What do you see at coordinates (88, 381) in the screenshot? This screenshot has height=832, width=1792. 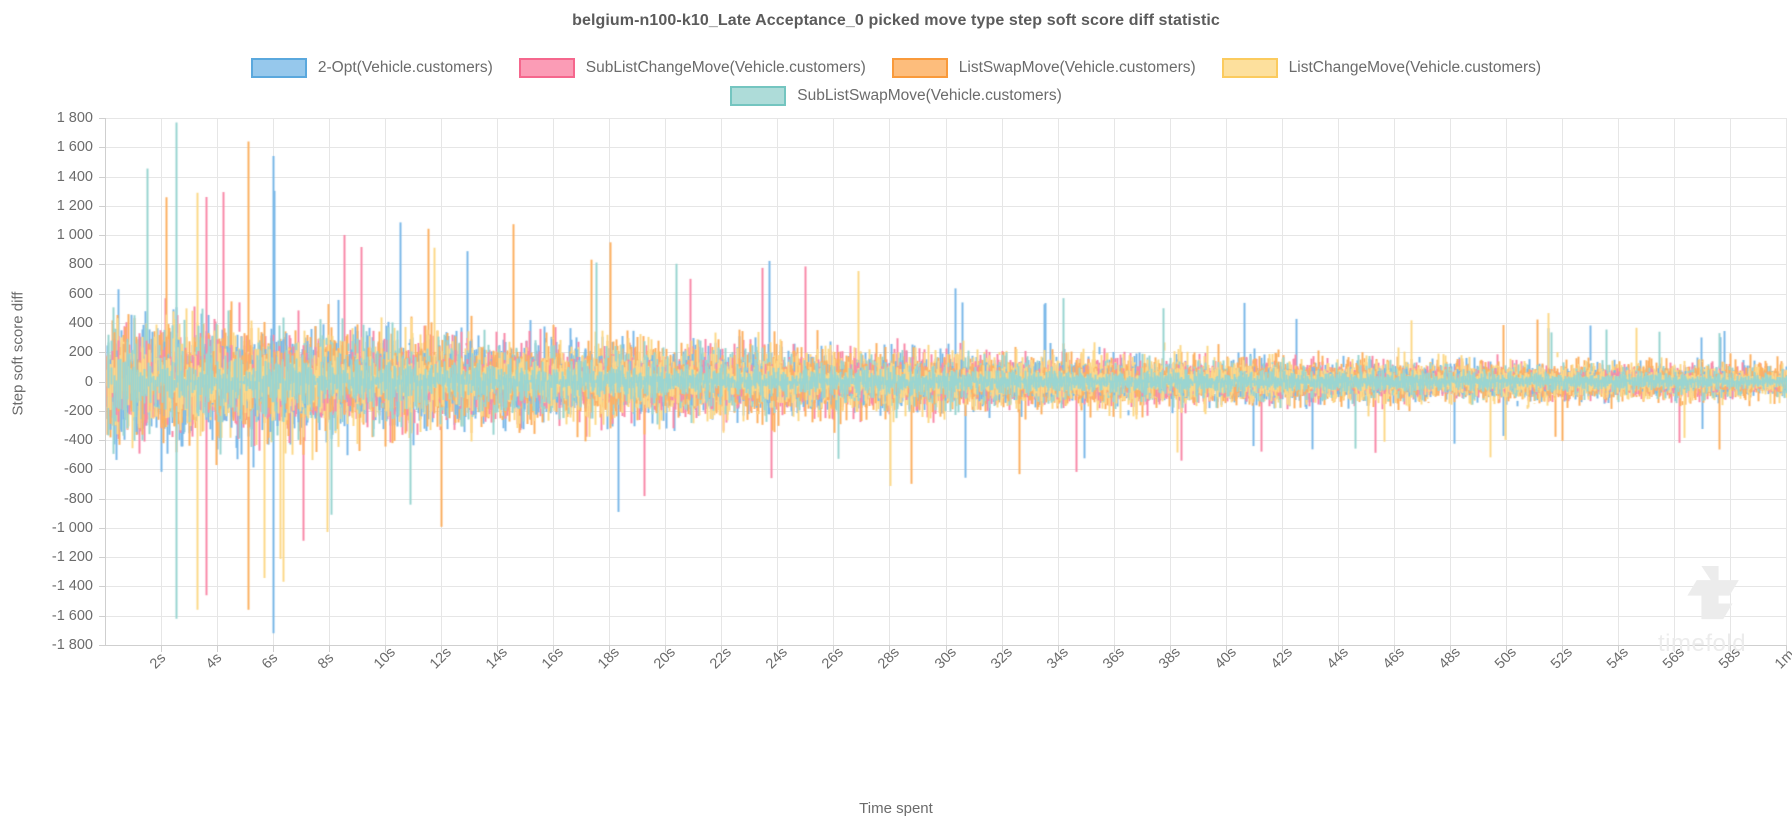 I see `y-tick-label: 0` at bounding box center [88, 381].